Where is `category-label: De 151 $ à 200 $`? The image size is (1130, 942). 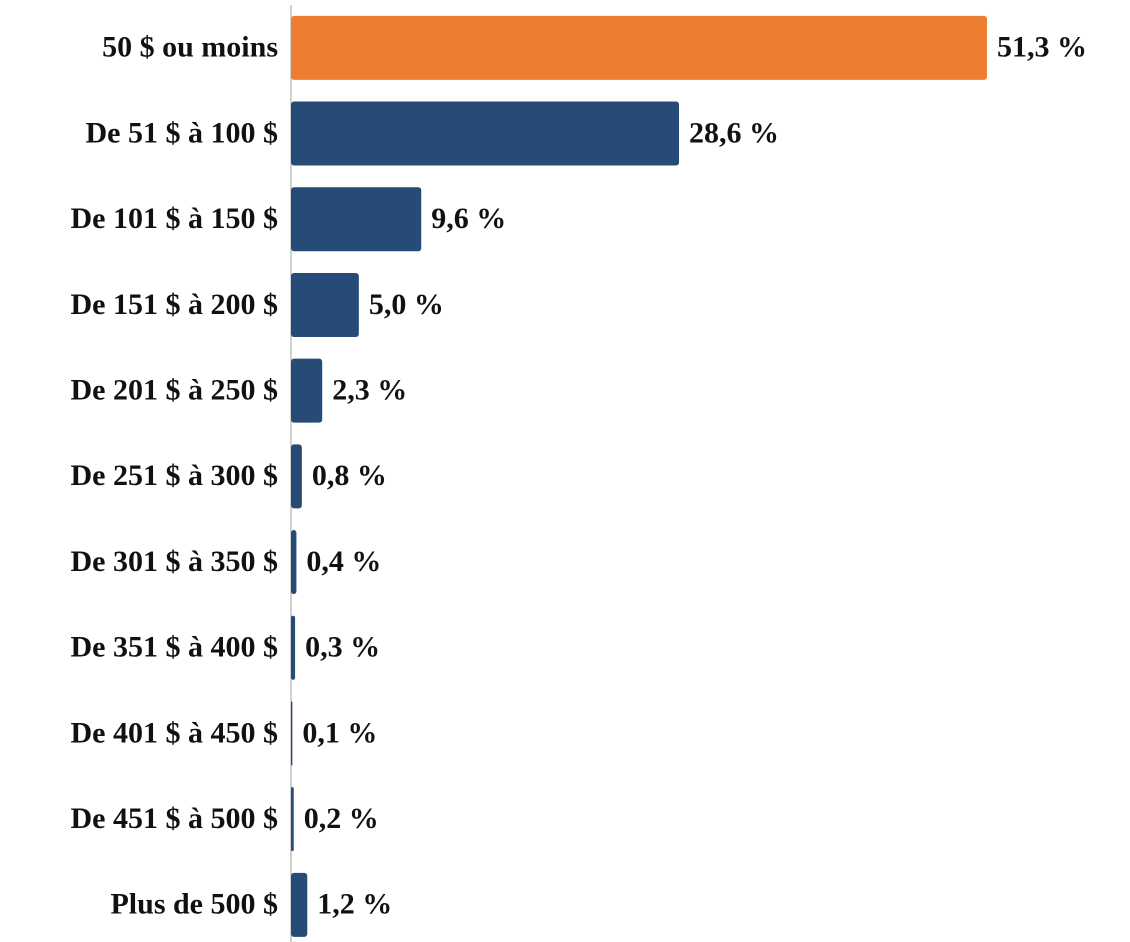
category-label: De 151 $ à 200 $ is located at coordinates (174, 304).